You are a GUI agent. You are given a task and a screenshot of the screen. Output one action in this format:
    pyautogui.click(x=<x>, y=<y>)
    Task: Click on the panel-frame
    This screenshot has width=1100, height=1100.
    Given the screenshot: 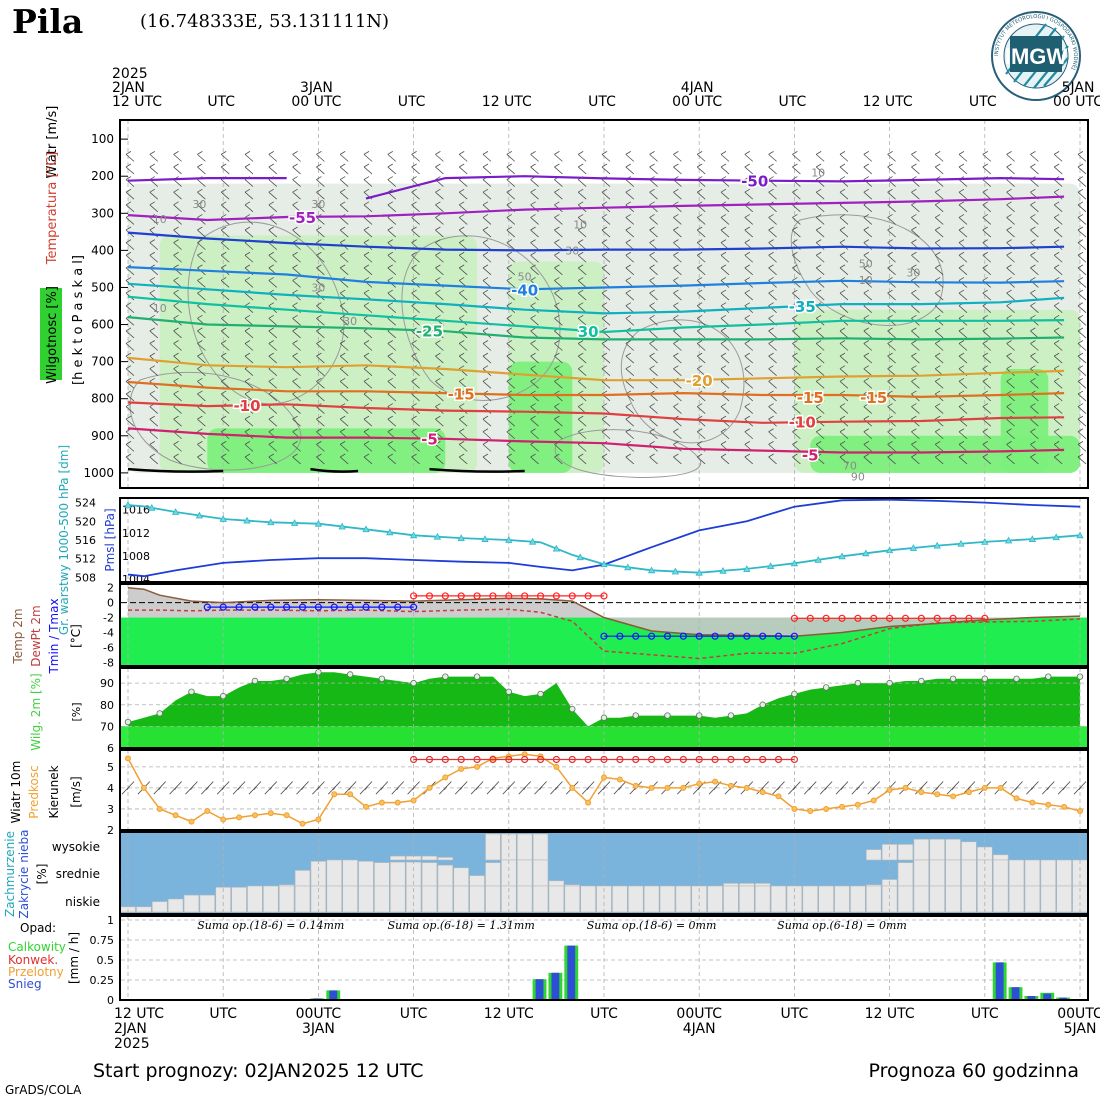 What is the action you would take?
    pyautogui.click(x=604, y=958)
    